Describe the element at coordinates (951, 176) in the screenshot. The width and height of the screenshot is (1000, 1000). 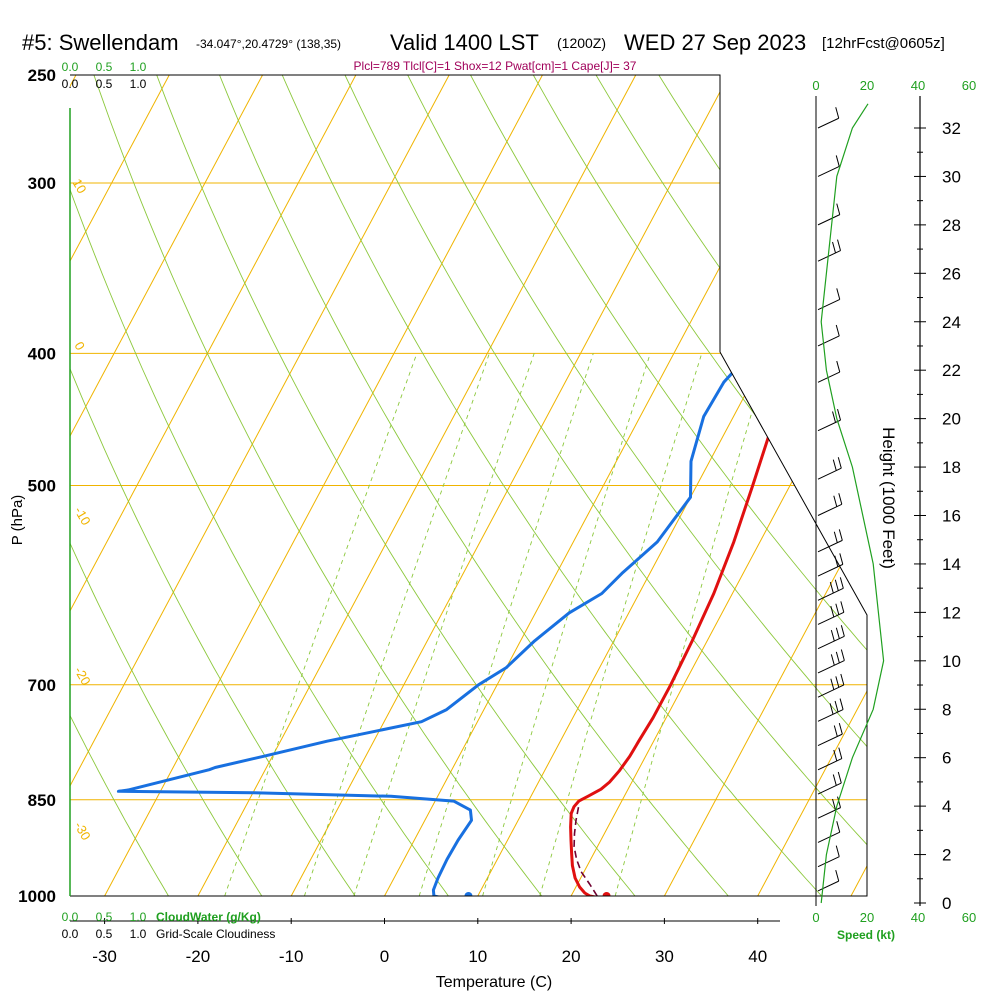
I see `height-tick-label: 30` at that location.